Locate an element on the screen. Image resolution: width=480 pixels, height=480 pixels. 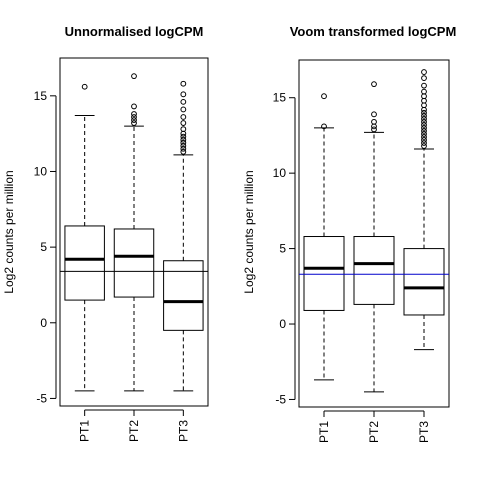
left-x-tick-label-pt1: PT1 is located at coordinates (85, 431).